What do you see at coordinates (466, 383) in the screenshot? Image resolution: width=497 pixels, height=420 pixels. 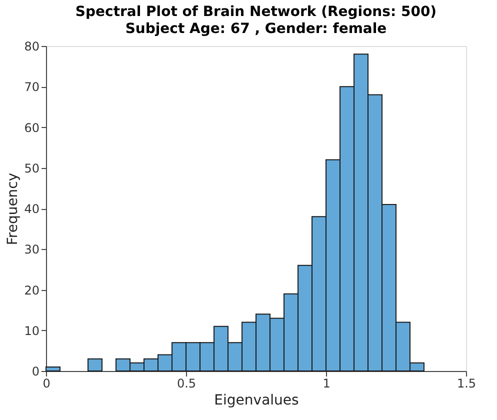 I see `x-tick-label: 1.5` at bounding box center [466, 383].